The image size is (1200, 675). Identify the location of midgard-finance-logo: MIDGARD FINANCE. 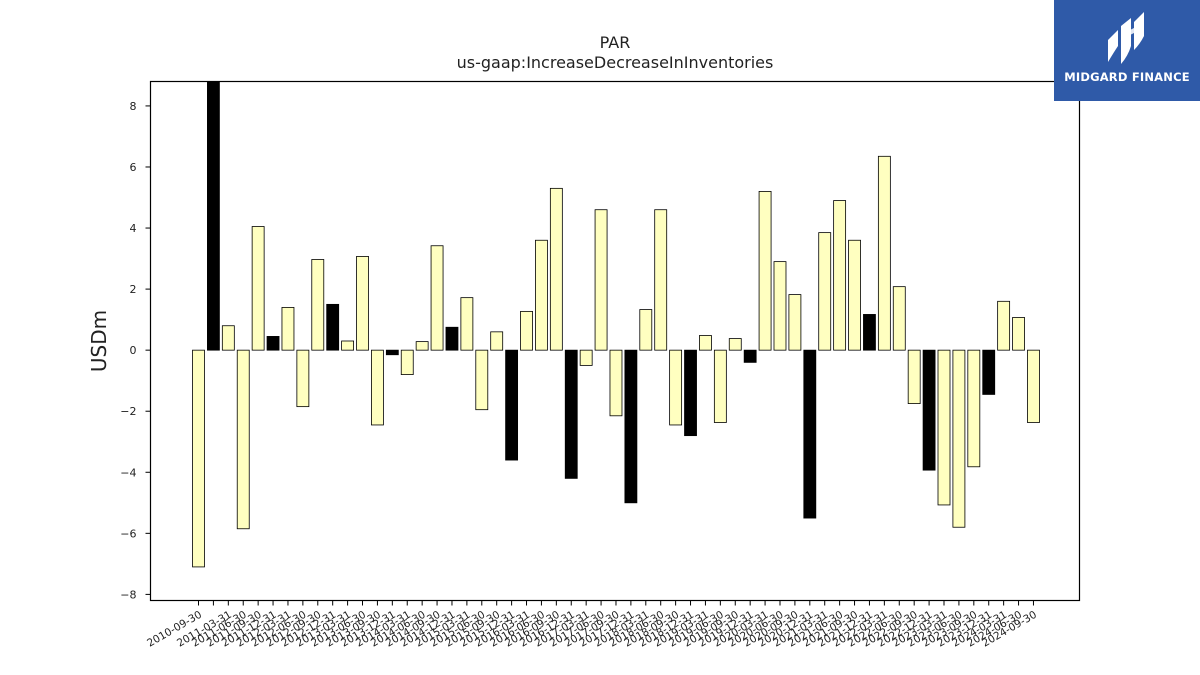
(1127, 50).